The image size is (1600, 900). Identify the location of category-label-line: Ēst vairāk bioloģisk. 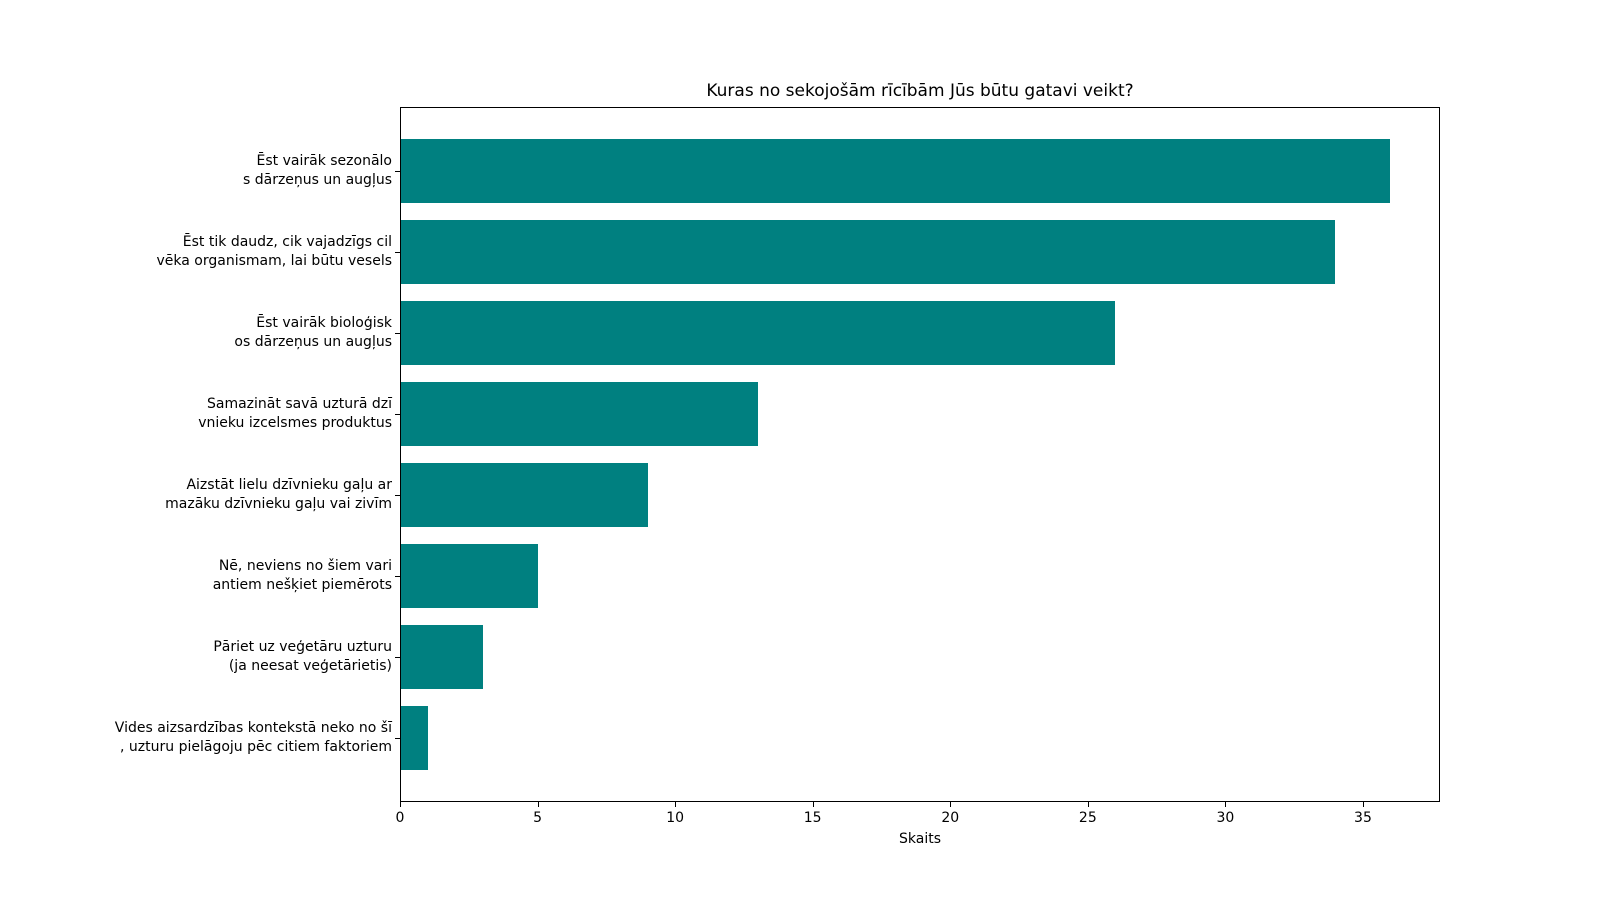
(324, 323).